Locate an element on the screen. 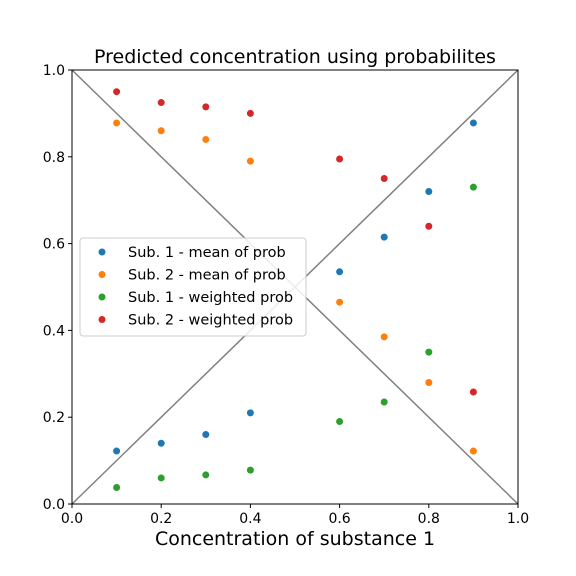 The height and width of the screenshot is (576, 576). legend-label: Sub. 1 - mean of prob is located at coordinates (207, 253).